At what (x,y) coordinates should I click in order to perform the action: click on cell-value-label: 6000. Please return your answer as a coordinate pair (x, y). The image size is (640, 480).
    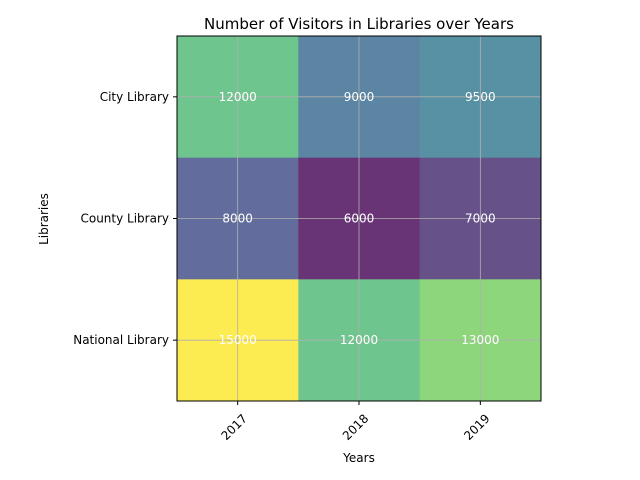
    Looking at the image, I should click on (359, 219).